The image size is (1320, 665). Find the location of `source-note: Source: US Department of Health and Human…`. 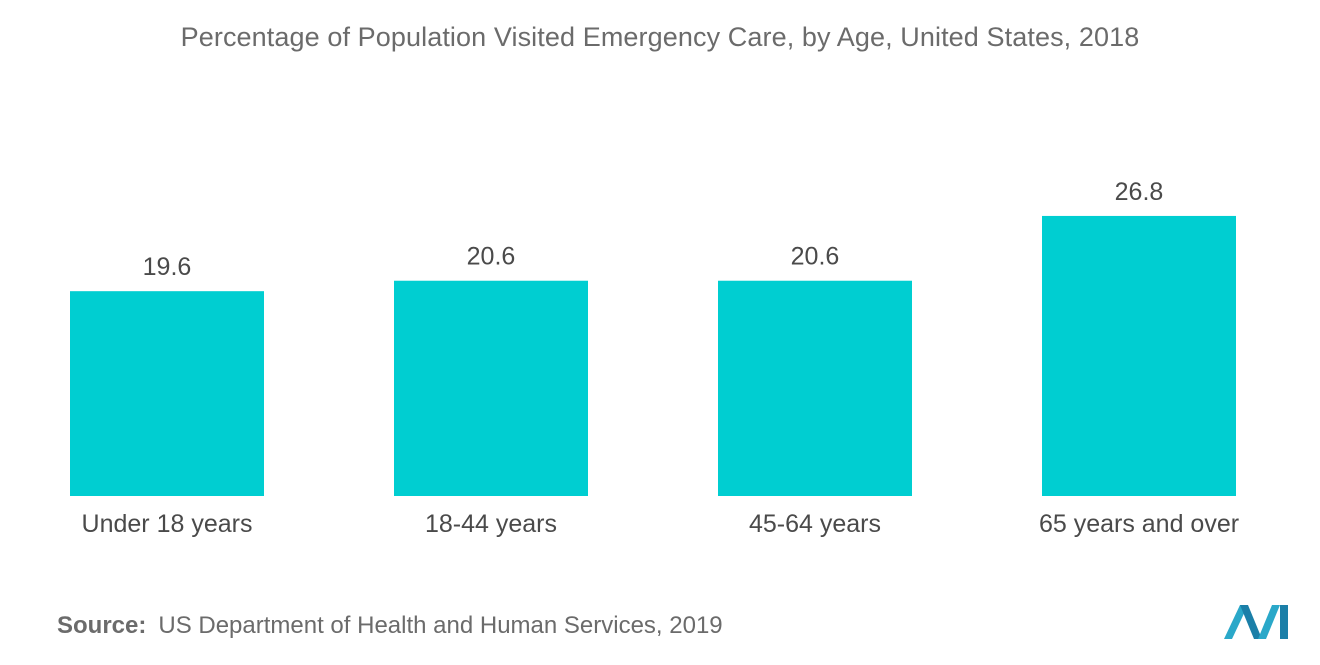

source-note: Source: US Department of Health and Human… is located at coordinates (390, 626).